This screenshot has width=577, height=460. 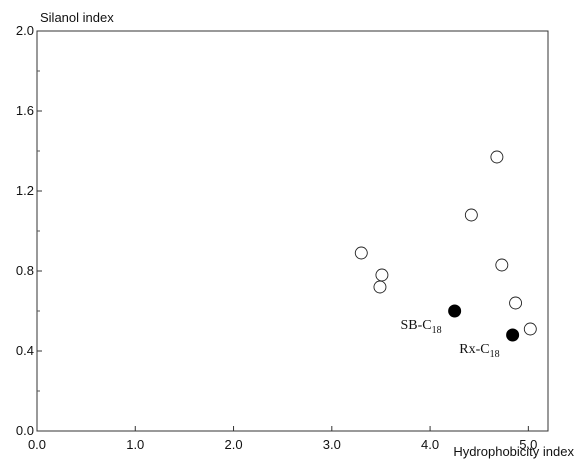 I want to click on x-tick-label: 0.0, so click(x=37, y=444).